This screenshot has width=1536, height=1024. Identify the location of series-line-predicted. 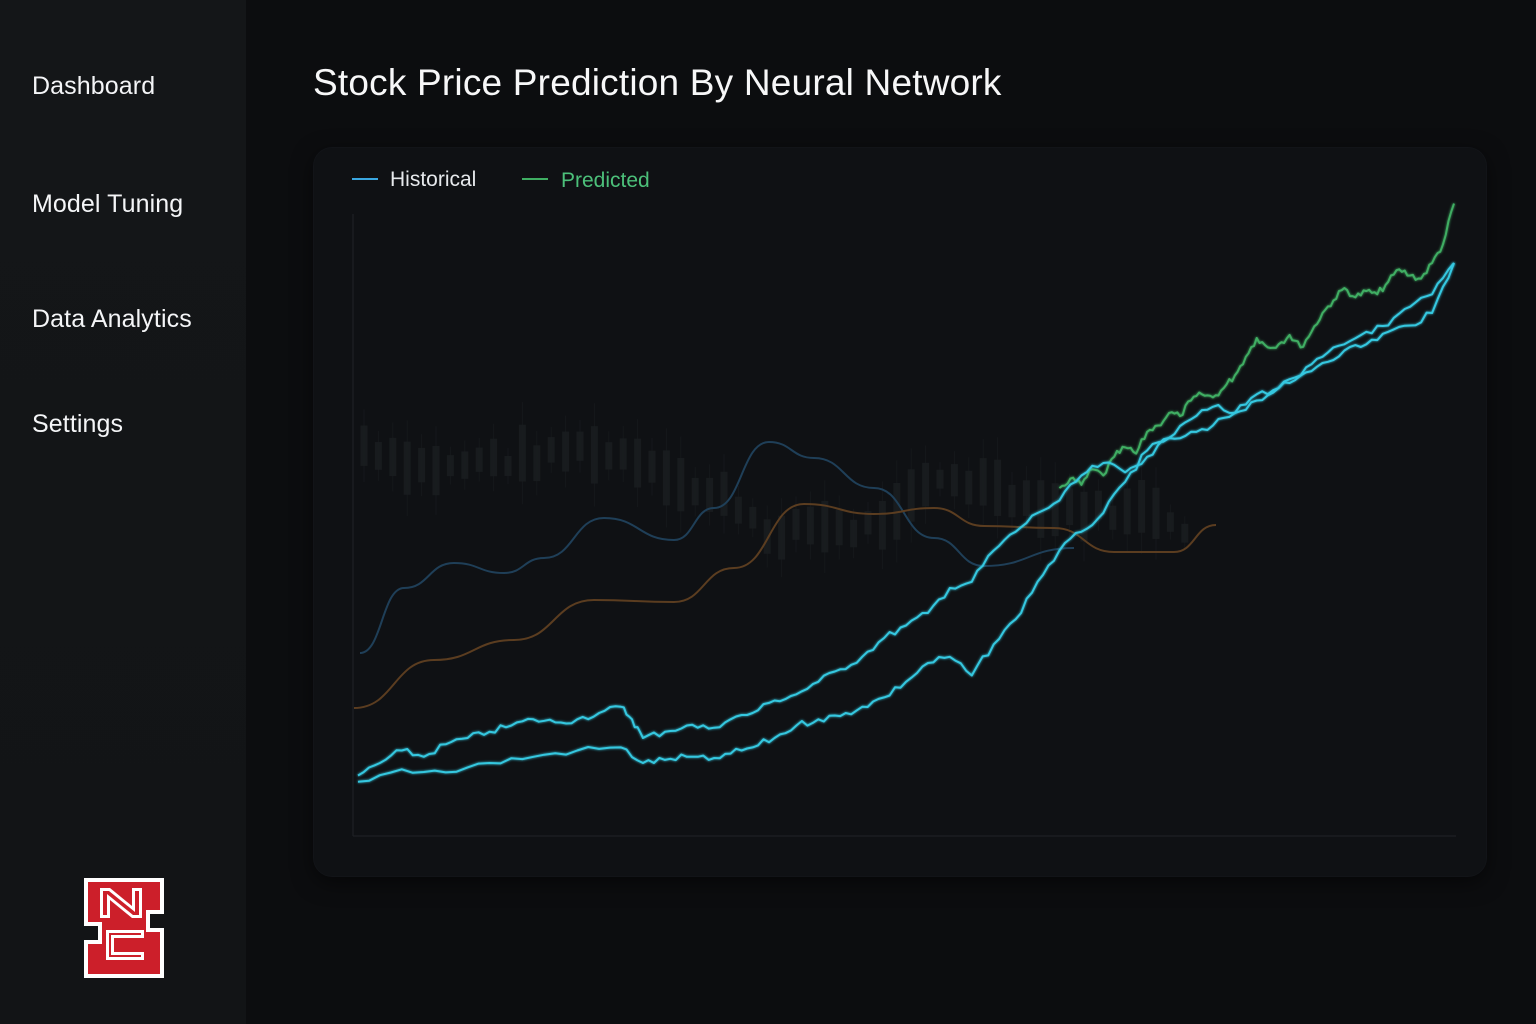
(1256, 346).